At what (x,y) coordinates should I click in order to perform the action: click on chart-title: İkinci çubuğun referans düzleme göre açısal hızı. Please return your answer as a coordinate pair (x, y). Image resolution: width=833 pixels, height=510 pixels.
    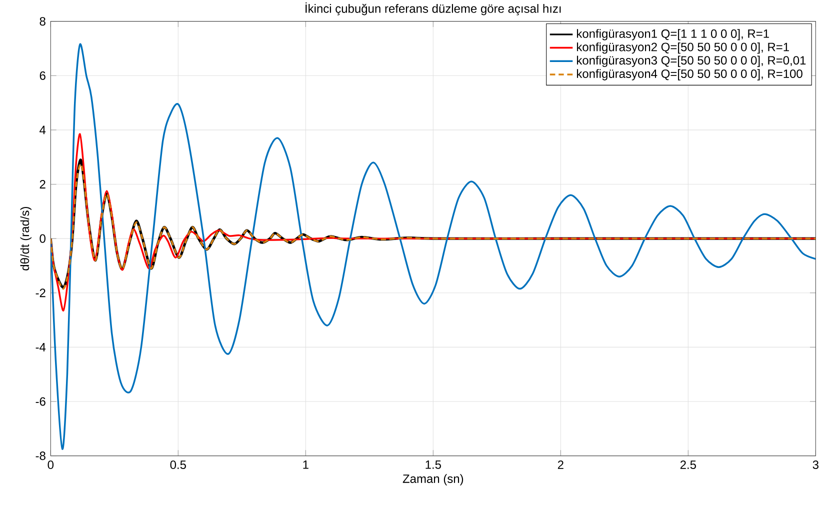
    Looking at the image, I should click on (433, 9).